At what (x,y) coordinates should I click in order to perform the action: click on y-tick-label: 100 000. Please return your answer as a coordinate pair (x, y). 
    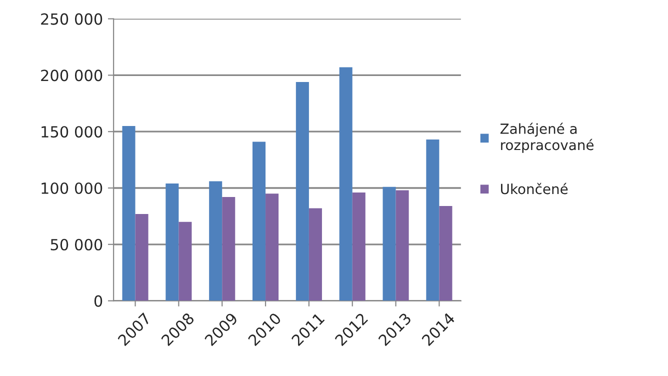
    Looking at the image, I should click on (72, 188).